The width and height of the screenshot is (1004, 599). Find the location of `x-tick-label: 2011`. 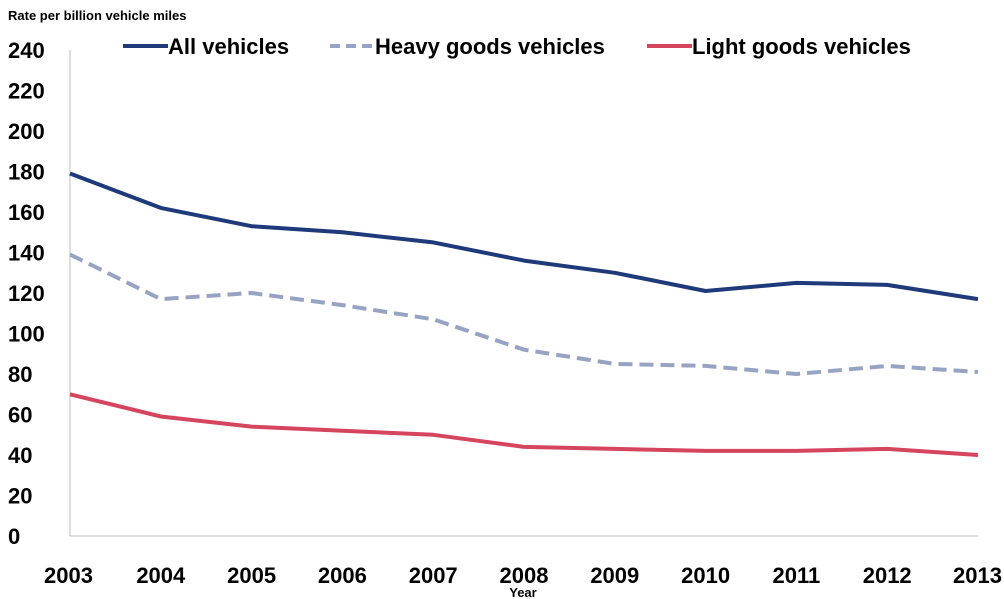

x-tick-label: 2011 is located at coordinates (797, 575).